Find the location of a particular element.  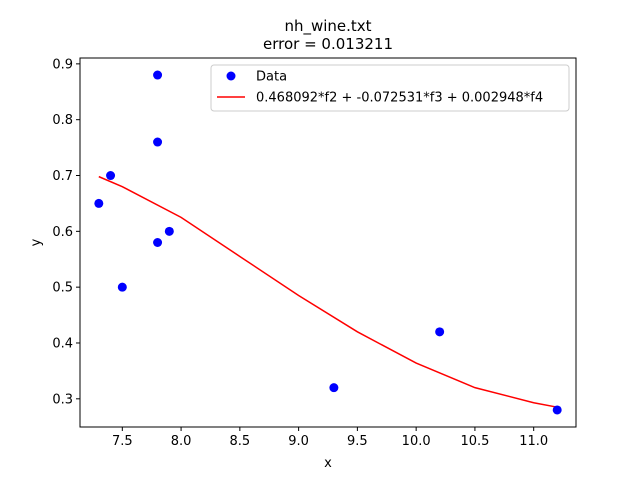

y-tick-label: 0.9 is located at coordinates (62, 64).